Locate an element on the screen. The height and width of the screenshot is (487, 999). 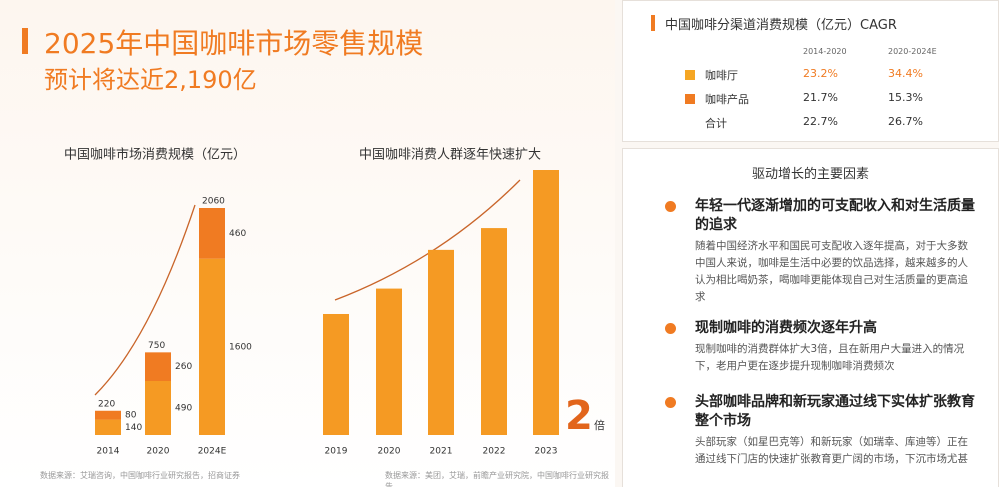
table-cell: 26.7% is located at coordinates (905, 121).